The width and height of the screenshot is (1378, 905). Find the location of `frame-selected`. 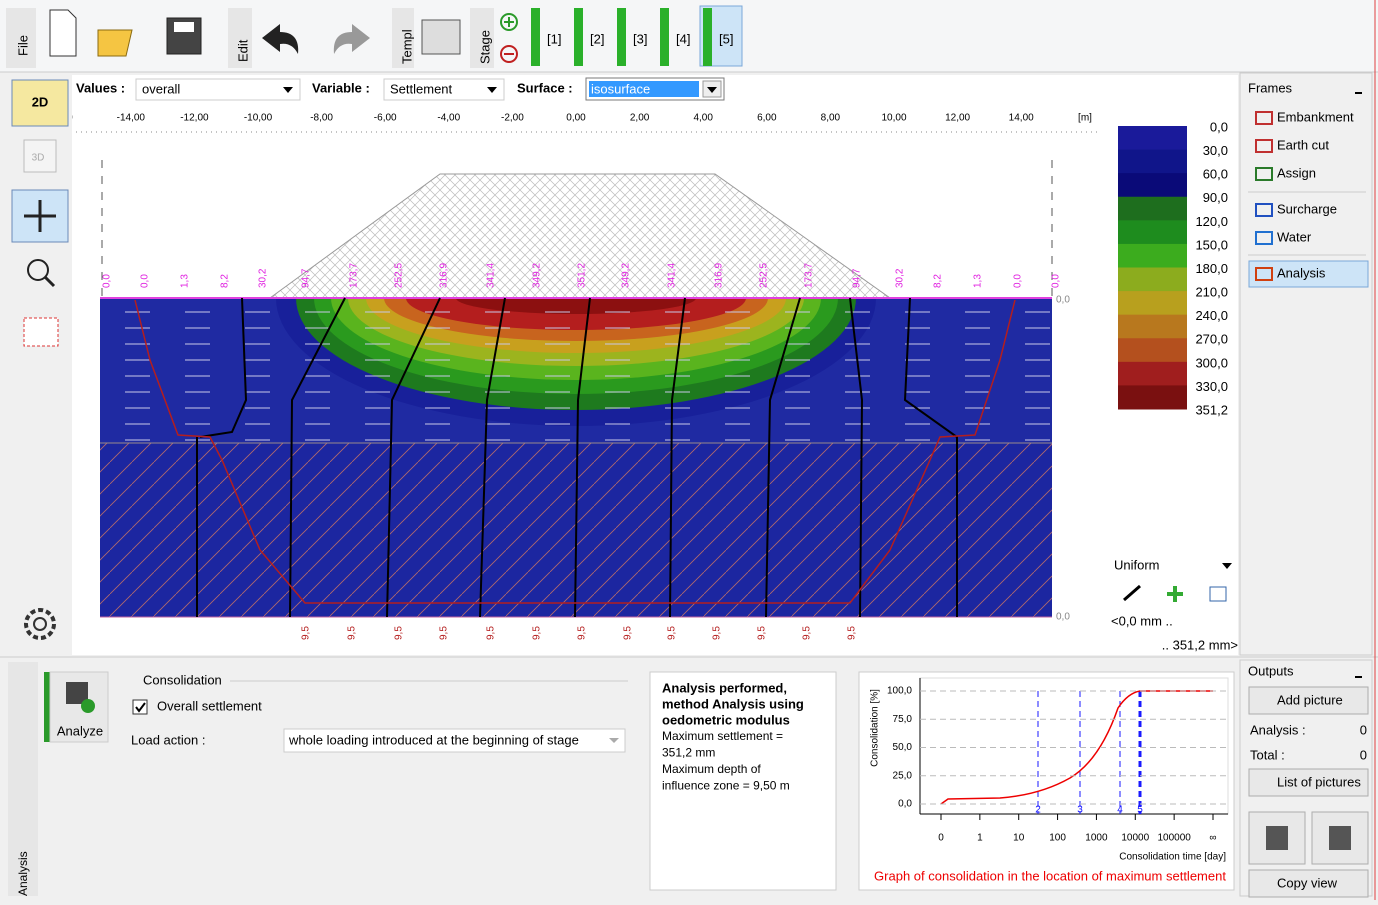

frame-selected is located at coordinates (1308, 274).